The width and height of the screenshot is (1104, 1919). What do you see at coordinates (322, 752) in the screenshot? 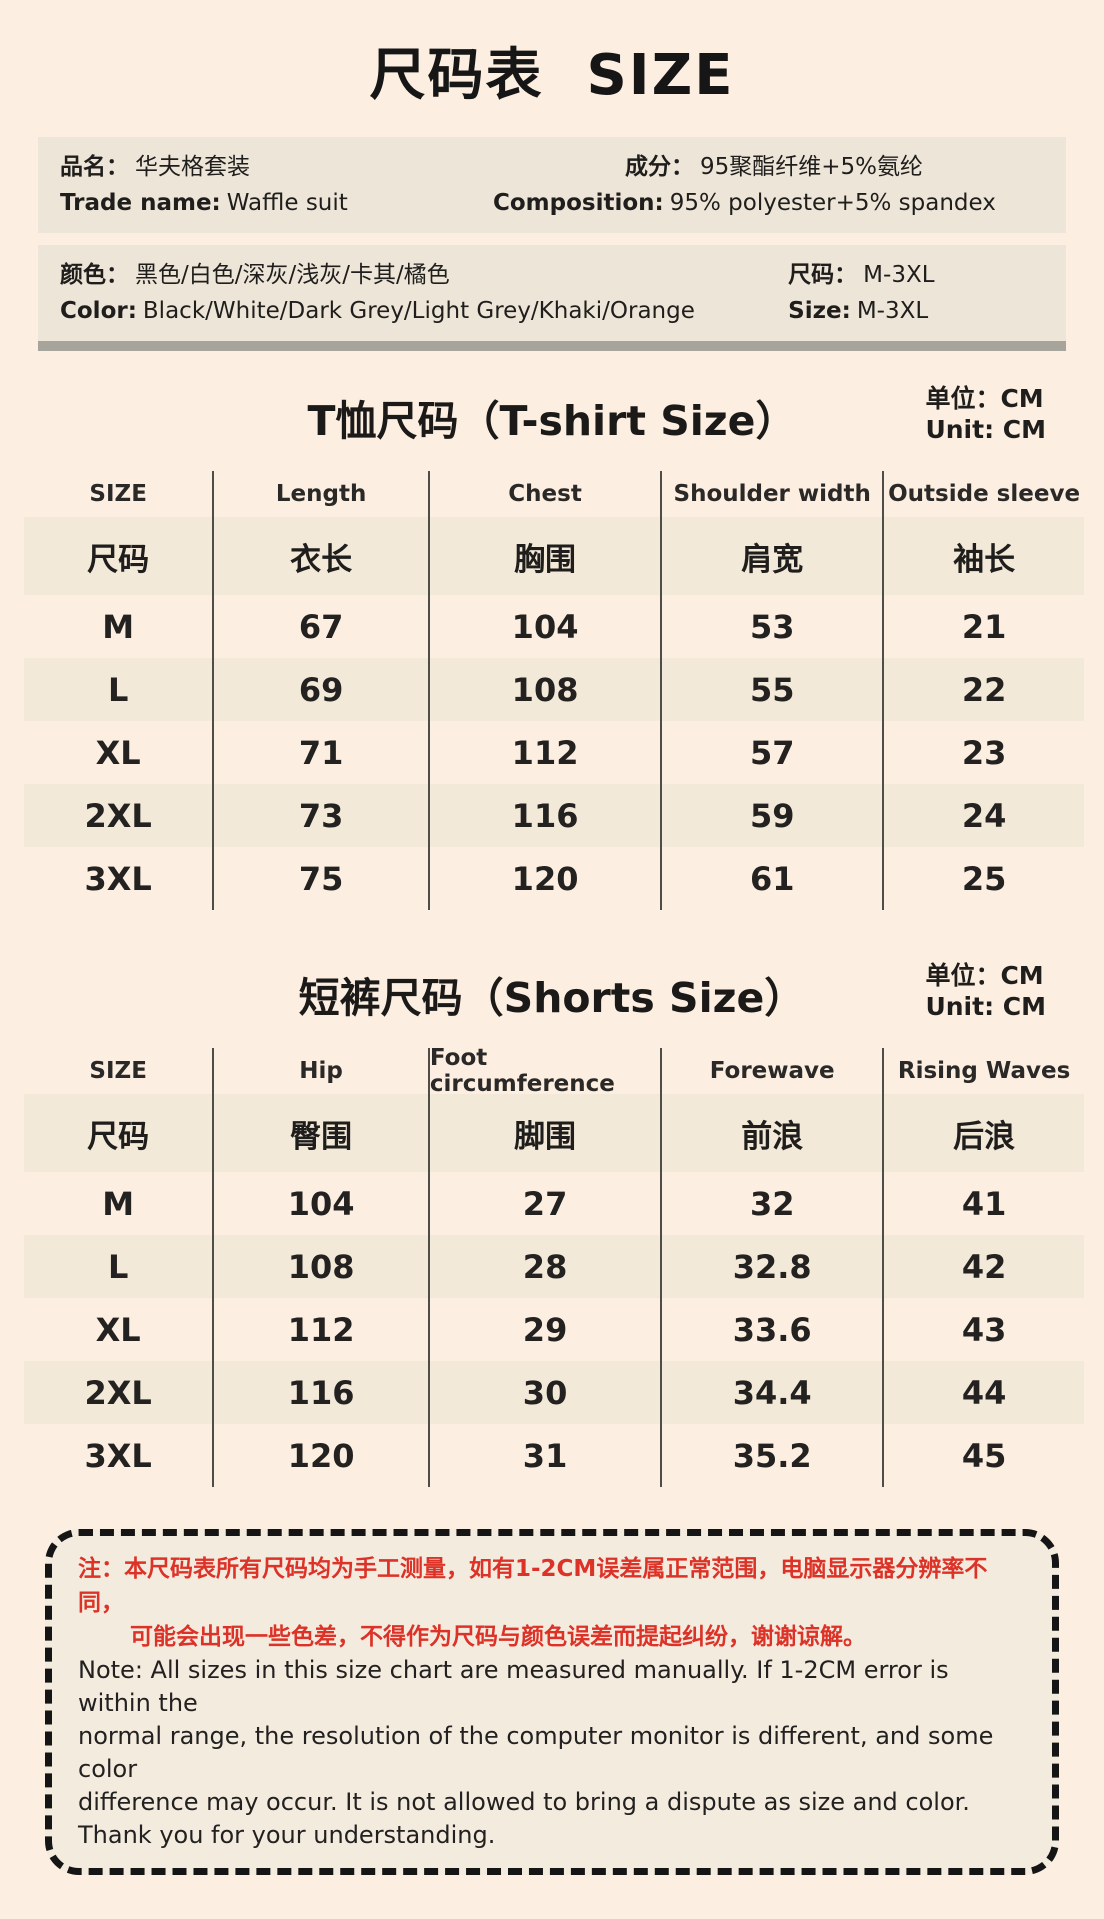
I see `value-cell: 71` at bounding box center [322, 752].